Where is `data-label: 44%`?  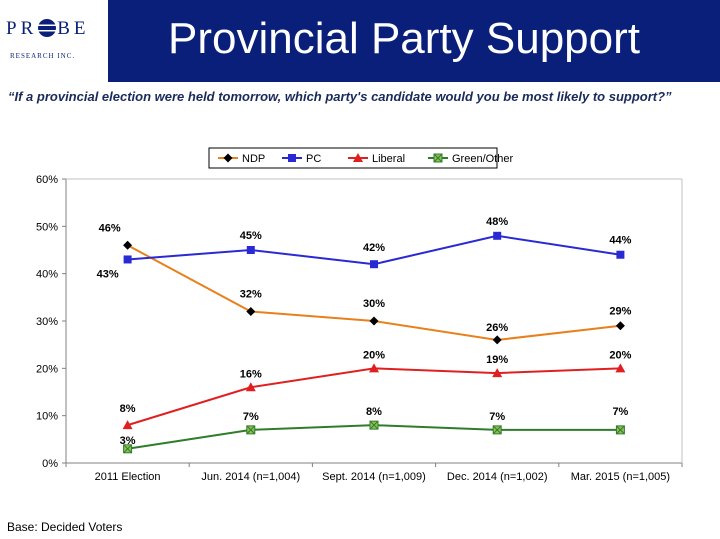
data-label: 44% is located at coordinates (620, 241).